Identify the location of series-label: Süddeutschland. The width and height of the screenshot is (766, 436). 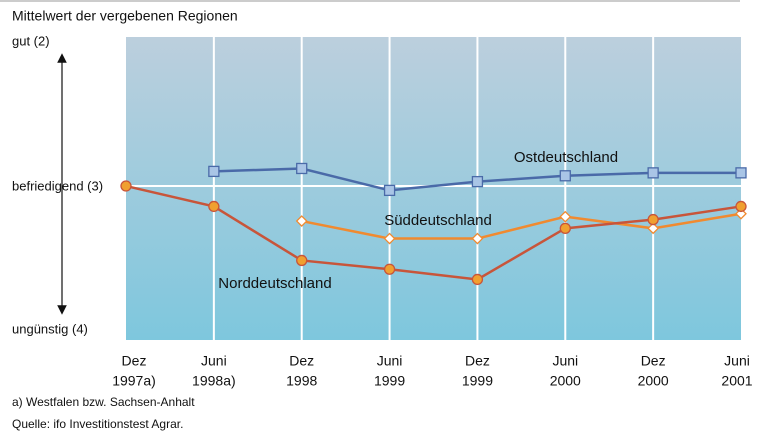
(438, 220).